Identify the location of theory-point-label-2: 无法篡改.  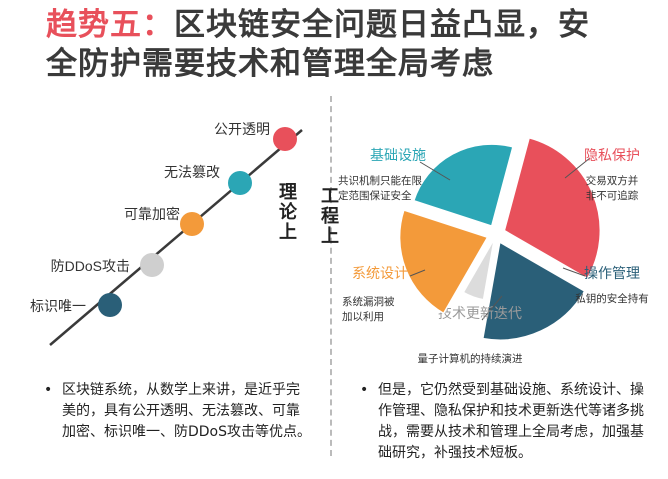
(192, 172).